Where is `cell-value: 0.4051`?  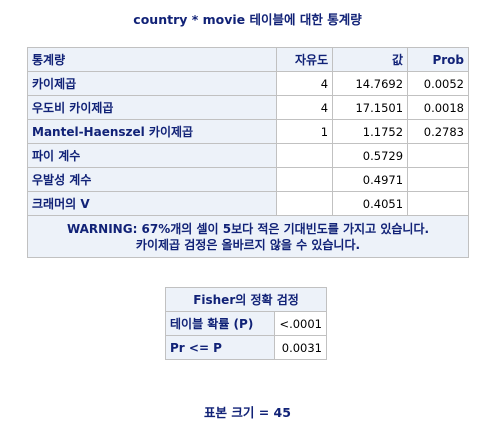 cell-value: 0.4051 is located at coordinates (370, 203).